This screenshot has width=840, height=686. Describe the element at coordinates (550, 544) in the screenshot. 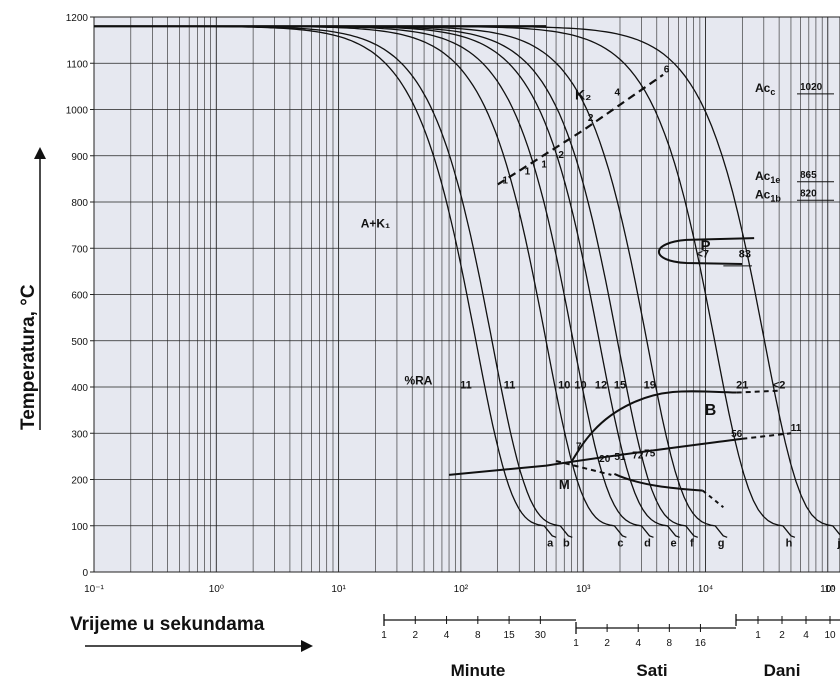

I see `curve-letter-a: a` at that location.